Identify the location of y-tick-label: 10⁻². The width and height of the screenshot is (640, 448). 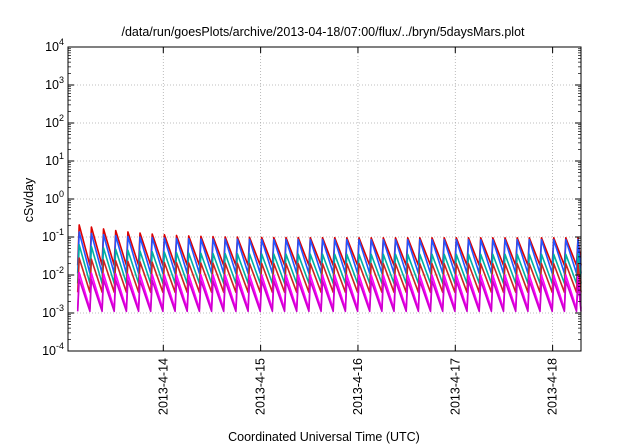
(53, 273).